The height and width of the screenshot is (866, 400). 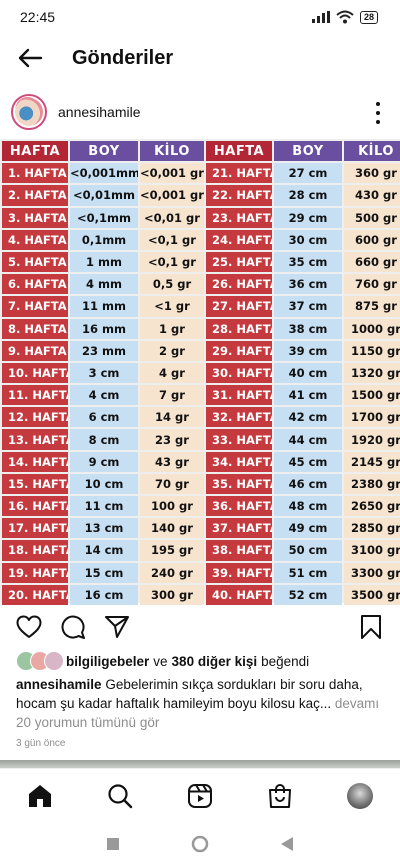 I want to click on reels-icon, so click(x=200, y=795).